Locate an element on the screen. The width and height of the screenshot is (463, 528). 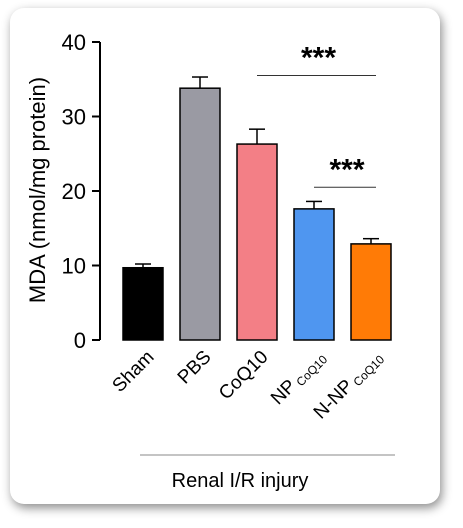
y-axis: 0 10 20 30 40 is located at coordinates (81, 191).